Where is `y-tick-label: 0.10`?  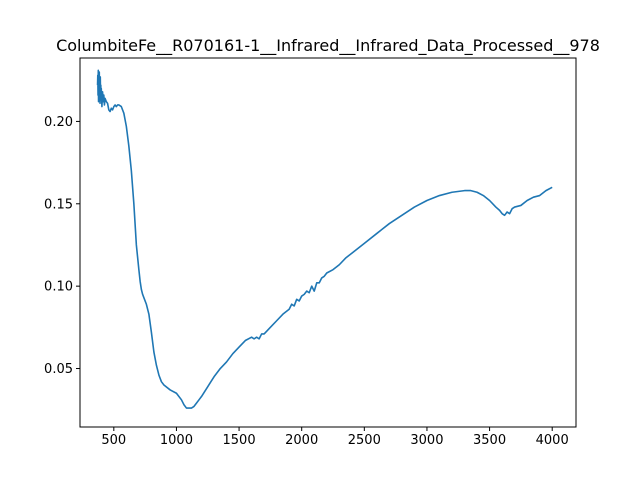
y-tick-label: 0.10 is located at coordinates (58, 287).